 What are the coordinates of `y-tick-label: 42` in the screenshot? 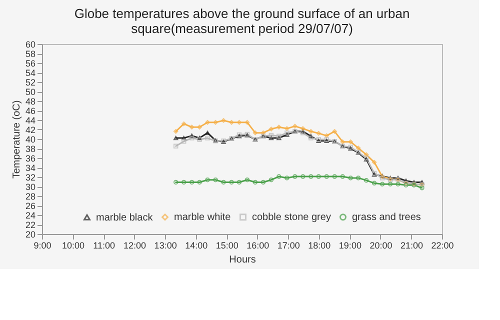 It's located at (30, 130).